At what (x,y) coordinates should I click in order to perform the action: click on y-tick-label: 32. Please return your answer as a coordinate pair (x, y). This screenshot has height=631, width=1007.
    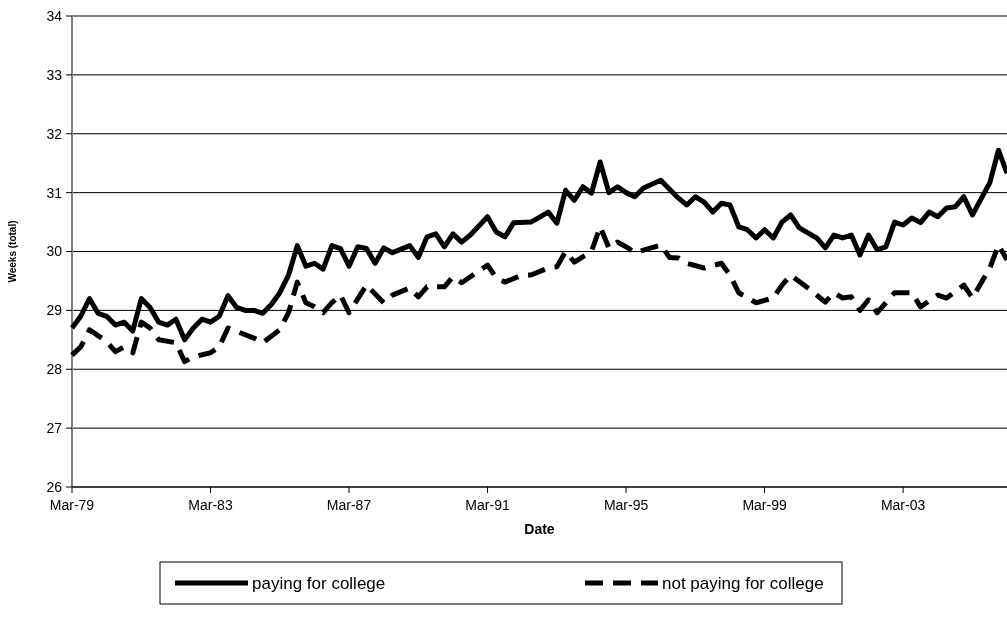
    Looking at the image, I should click on (54, 133).